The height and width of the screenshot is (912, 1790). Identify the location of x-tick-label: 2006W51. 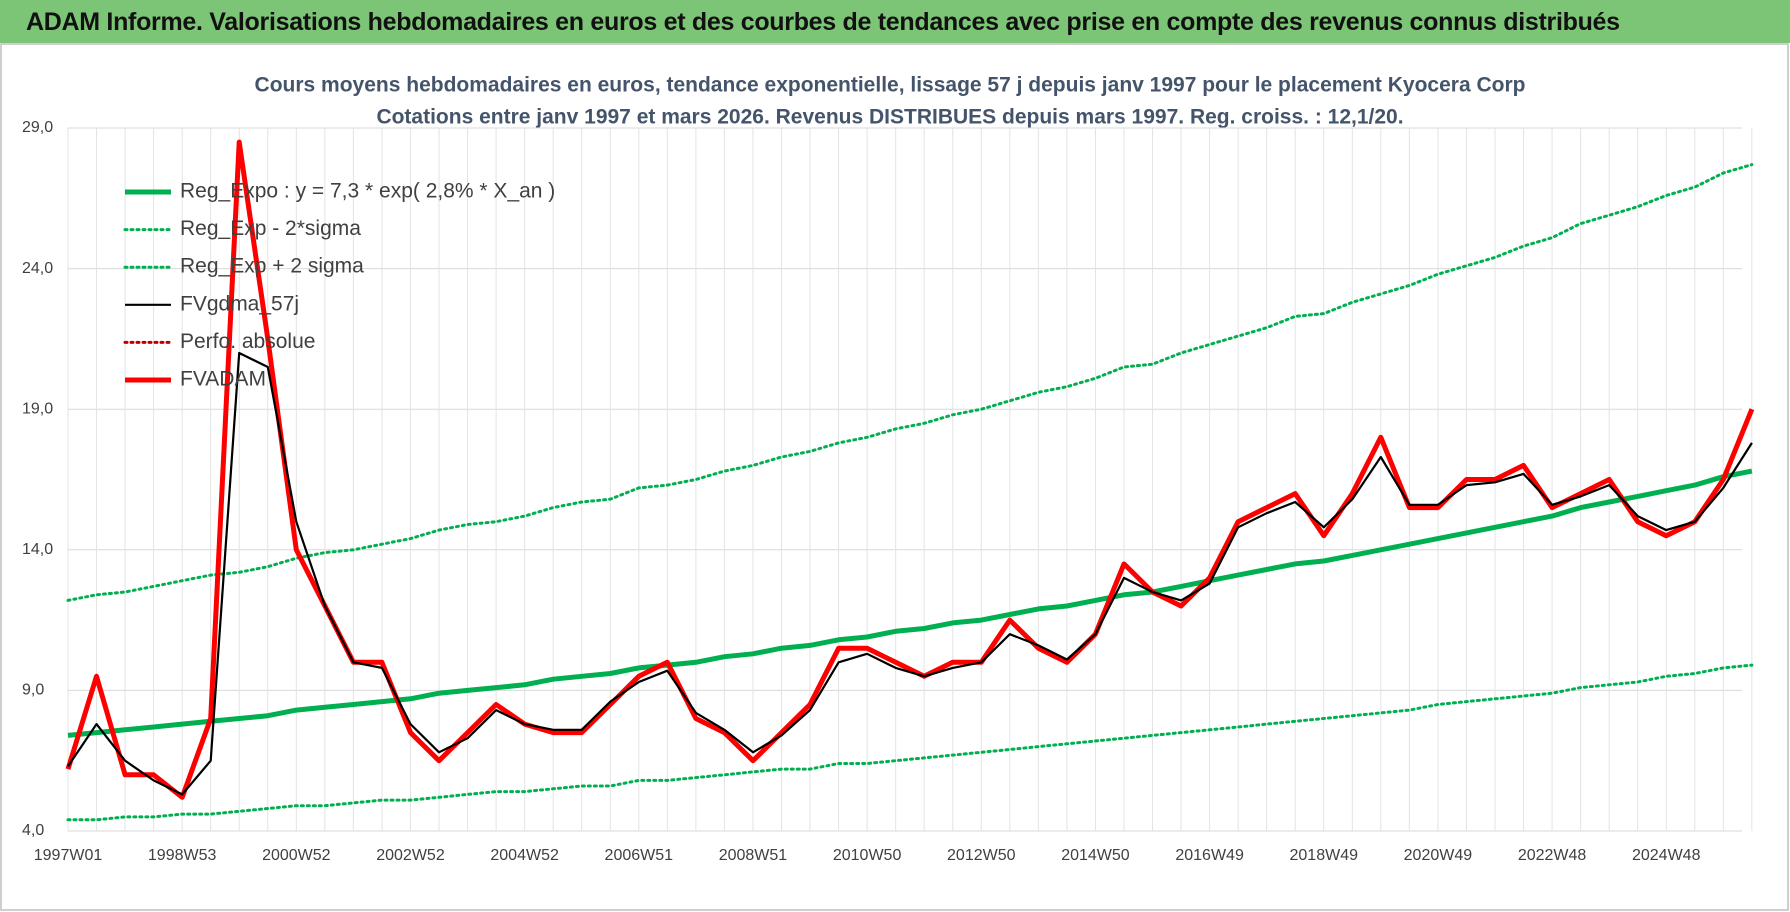
(639, 855).